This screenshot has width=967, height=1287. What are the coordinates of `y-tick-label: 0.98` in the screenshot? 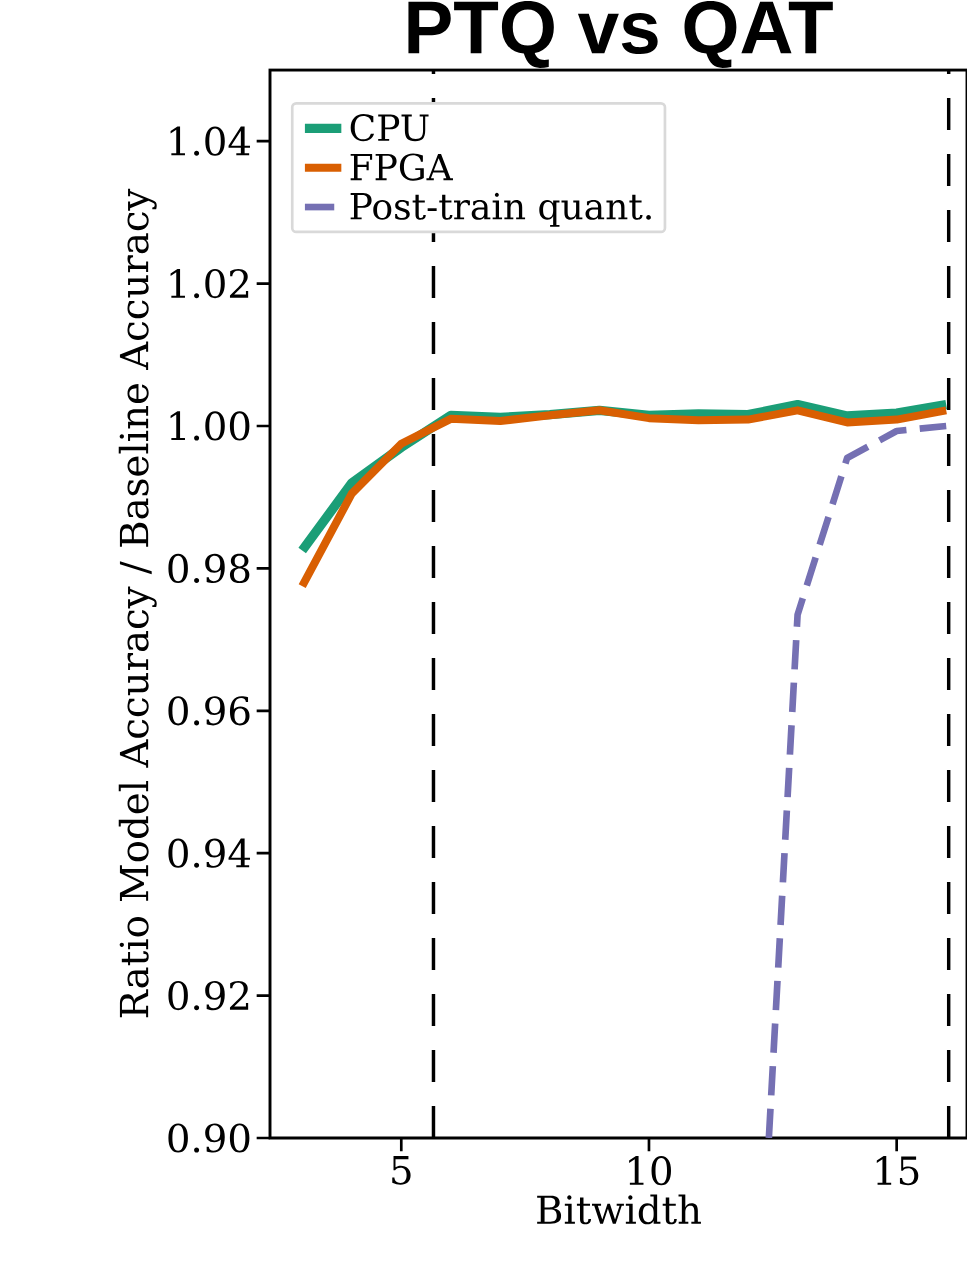 It's located at (209, 568).